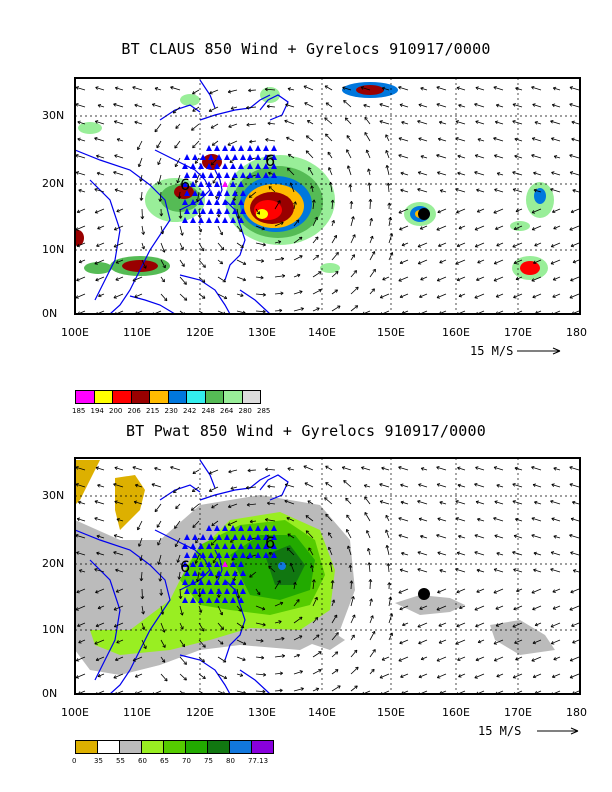 This screenshot has width=612, height=792. What do you see at coordinates (306, 431) in the screenshot?
I see `panel2-title: BT Pwat 850 Wind + Gyrelocs 910917/0000` at bounding box center [306, 431].